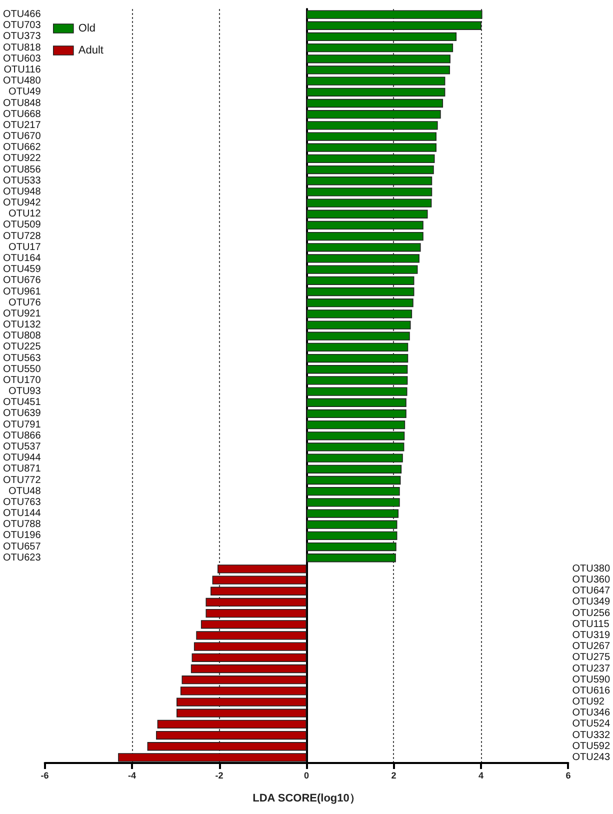 This screenshot has height=814, width=613. What do you see at coordinates (22, 546) in the screenshot?
I see `y-tick-label: OTU657` at bounding box center [22, 546].